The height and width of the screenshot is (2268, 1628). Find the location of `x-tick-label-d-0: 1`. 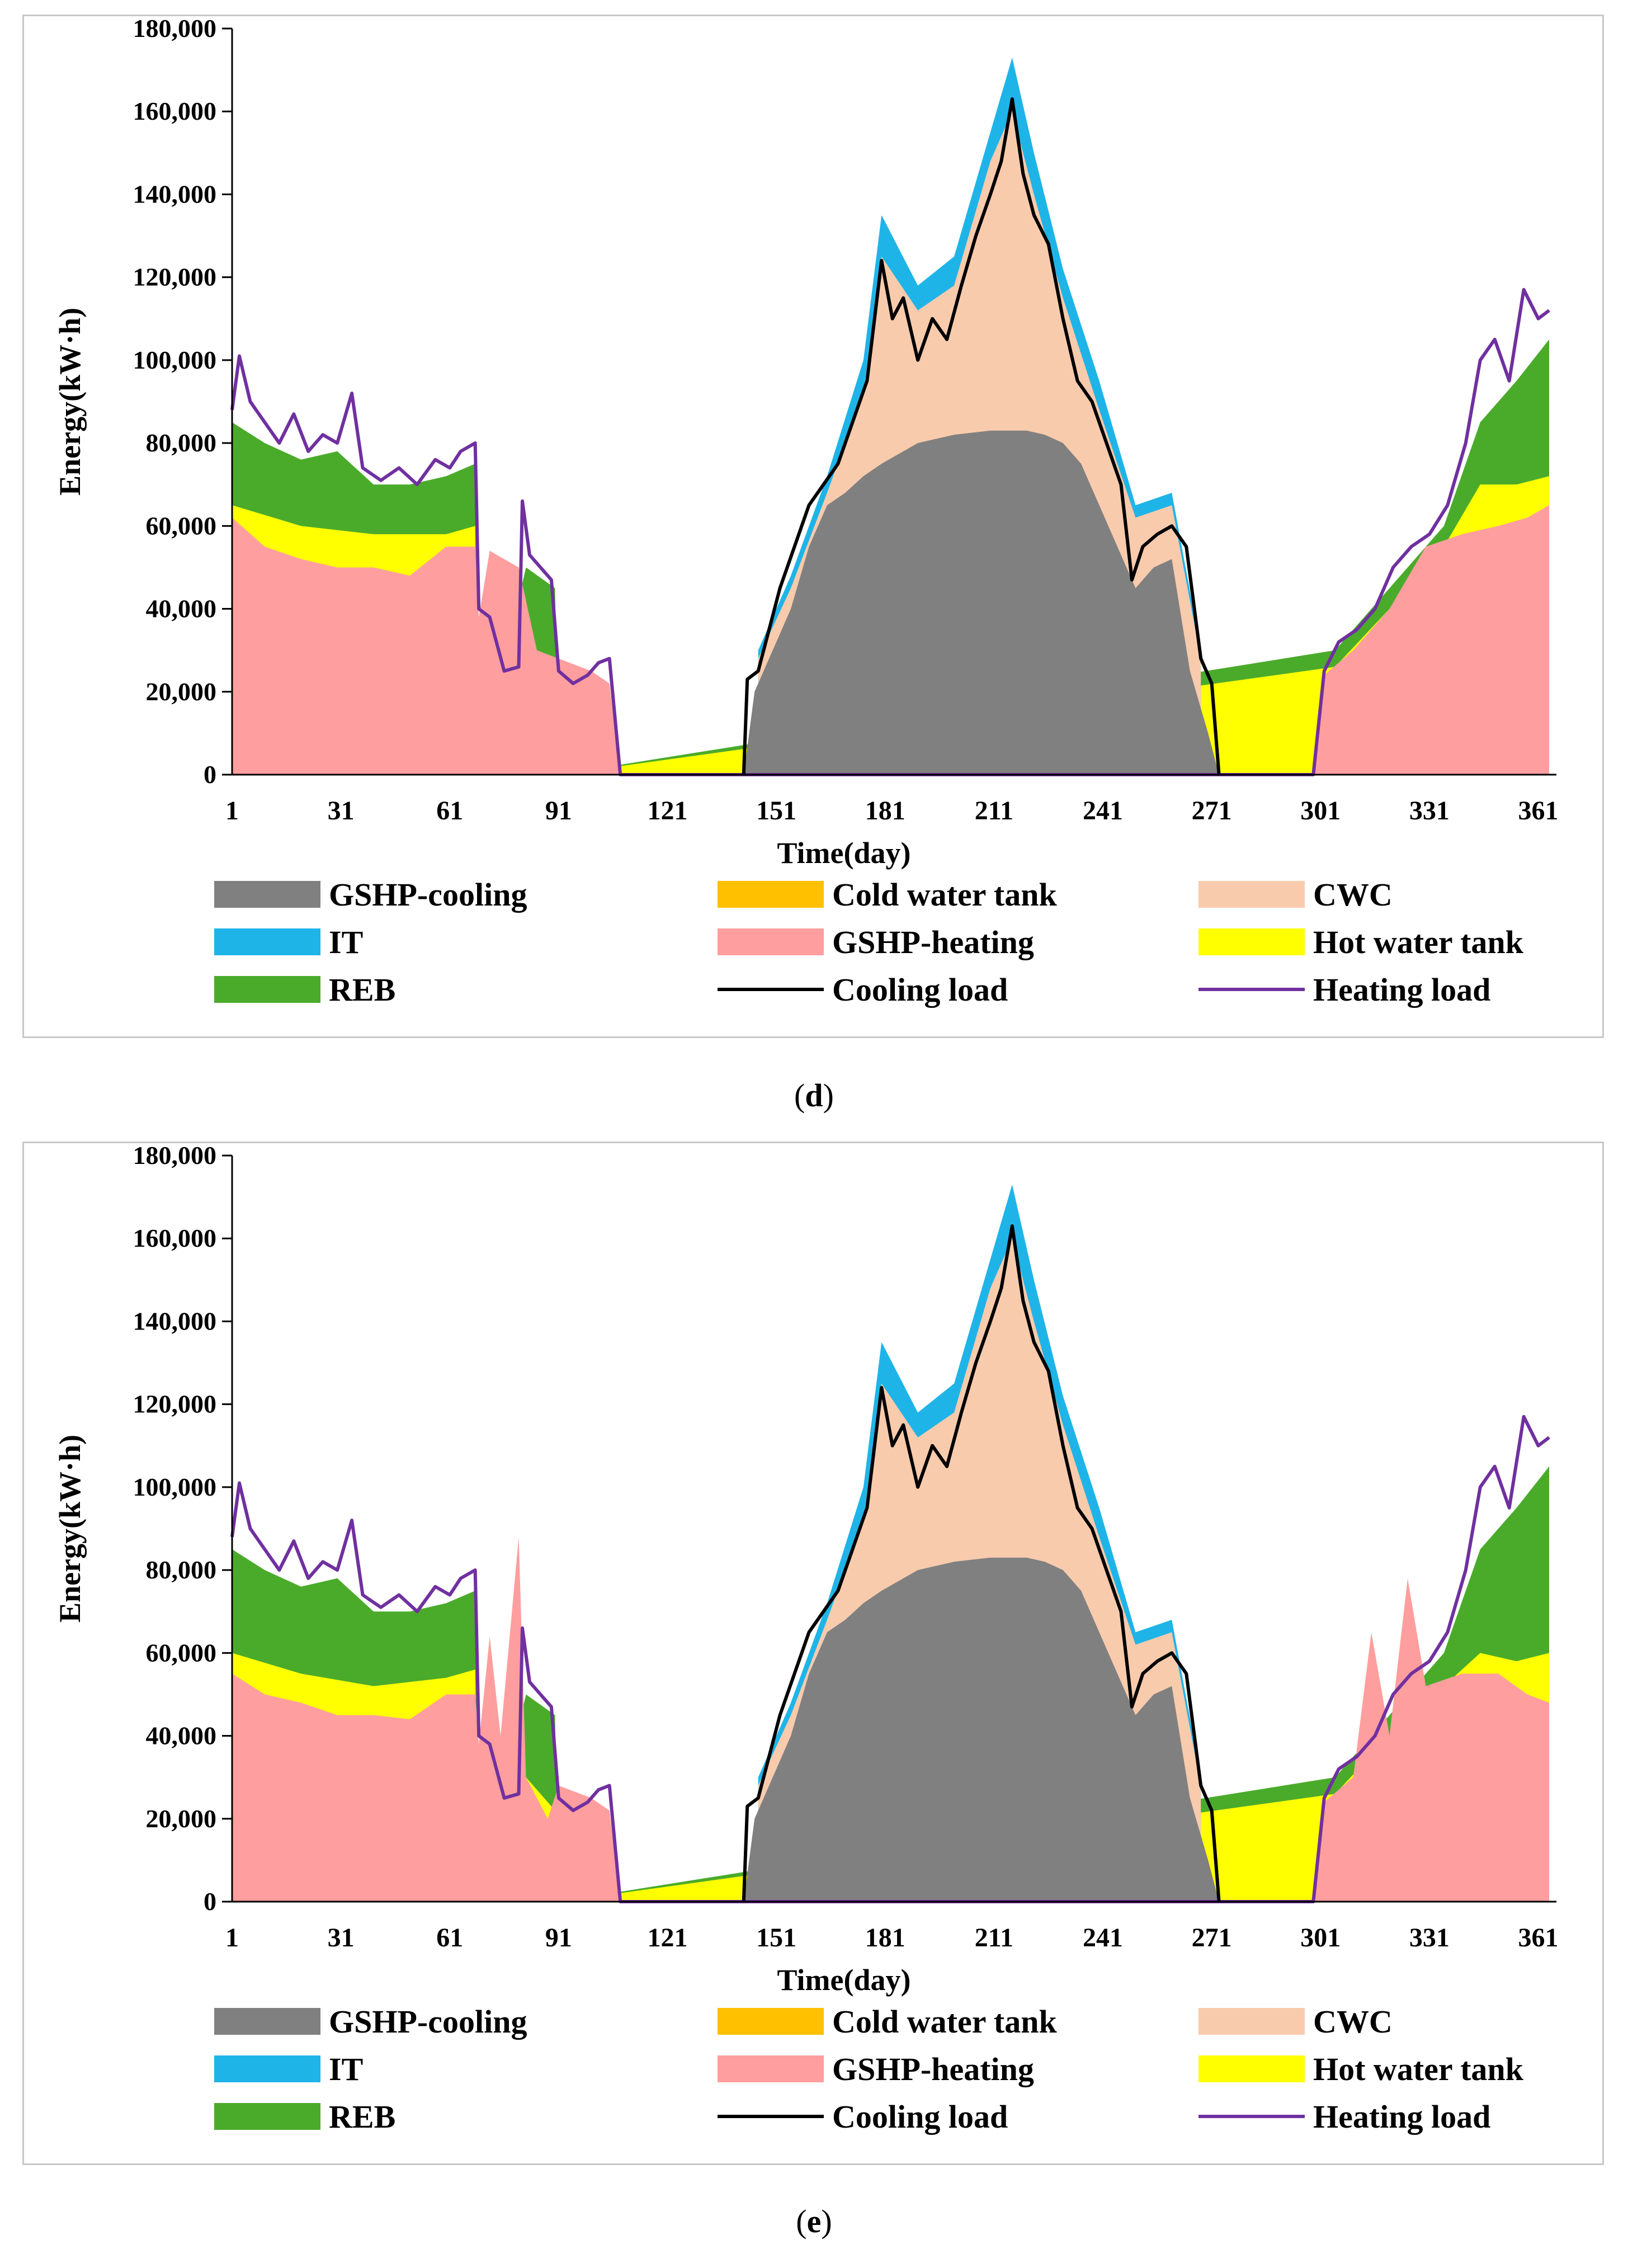

x-tick-label-d-0: 1 is located at coordinates (232, 811).